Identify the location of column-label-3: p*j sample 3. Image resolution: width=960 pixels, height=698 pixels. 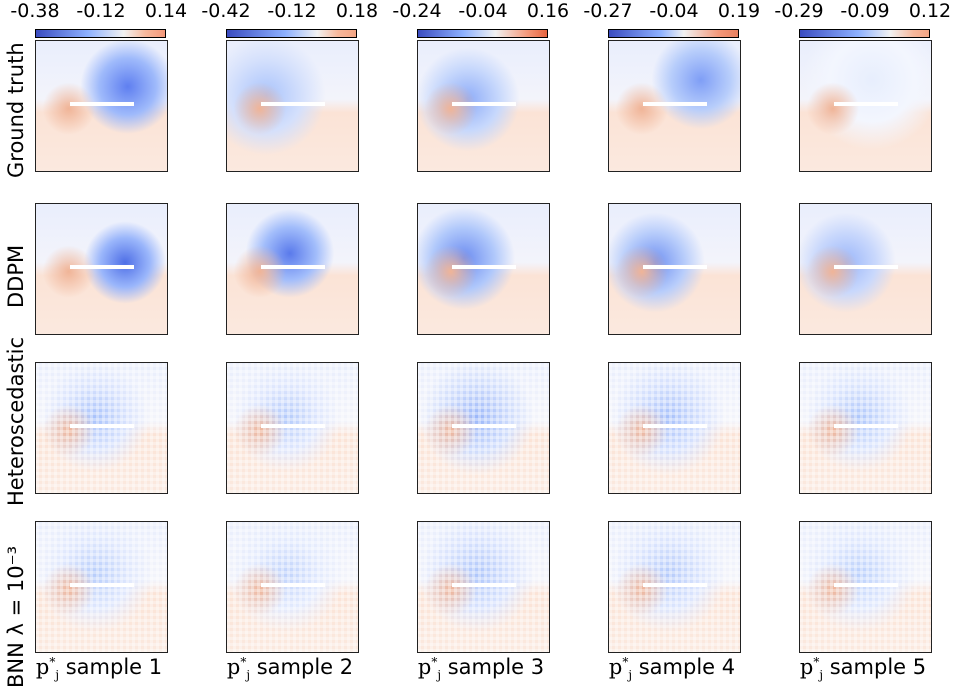
(481, 669).